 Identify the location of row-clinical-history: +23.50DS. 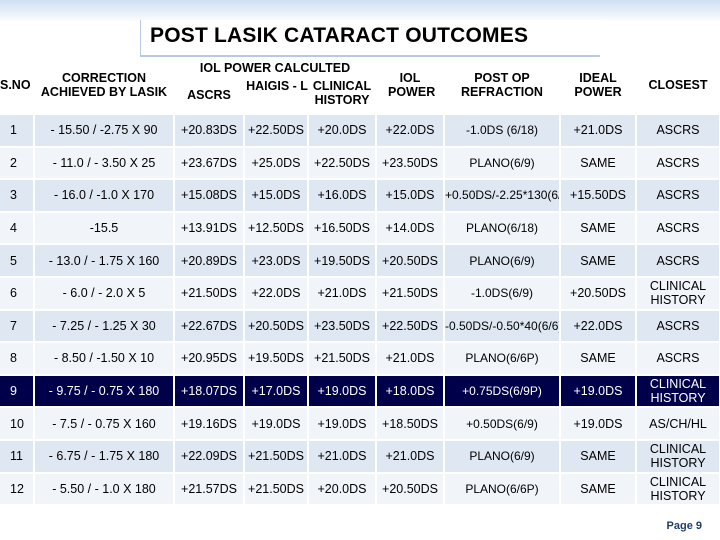
(342, 326).